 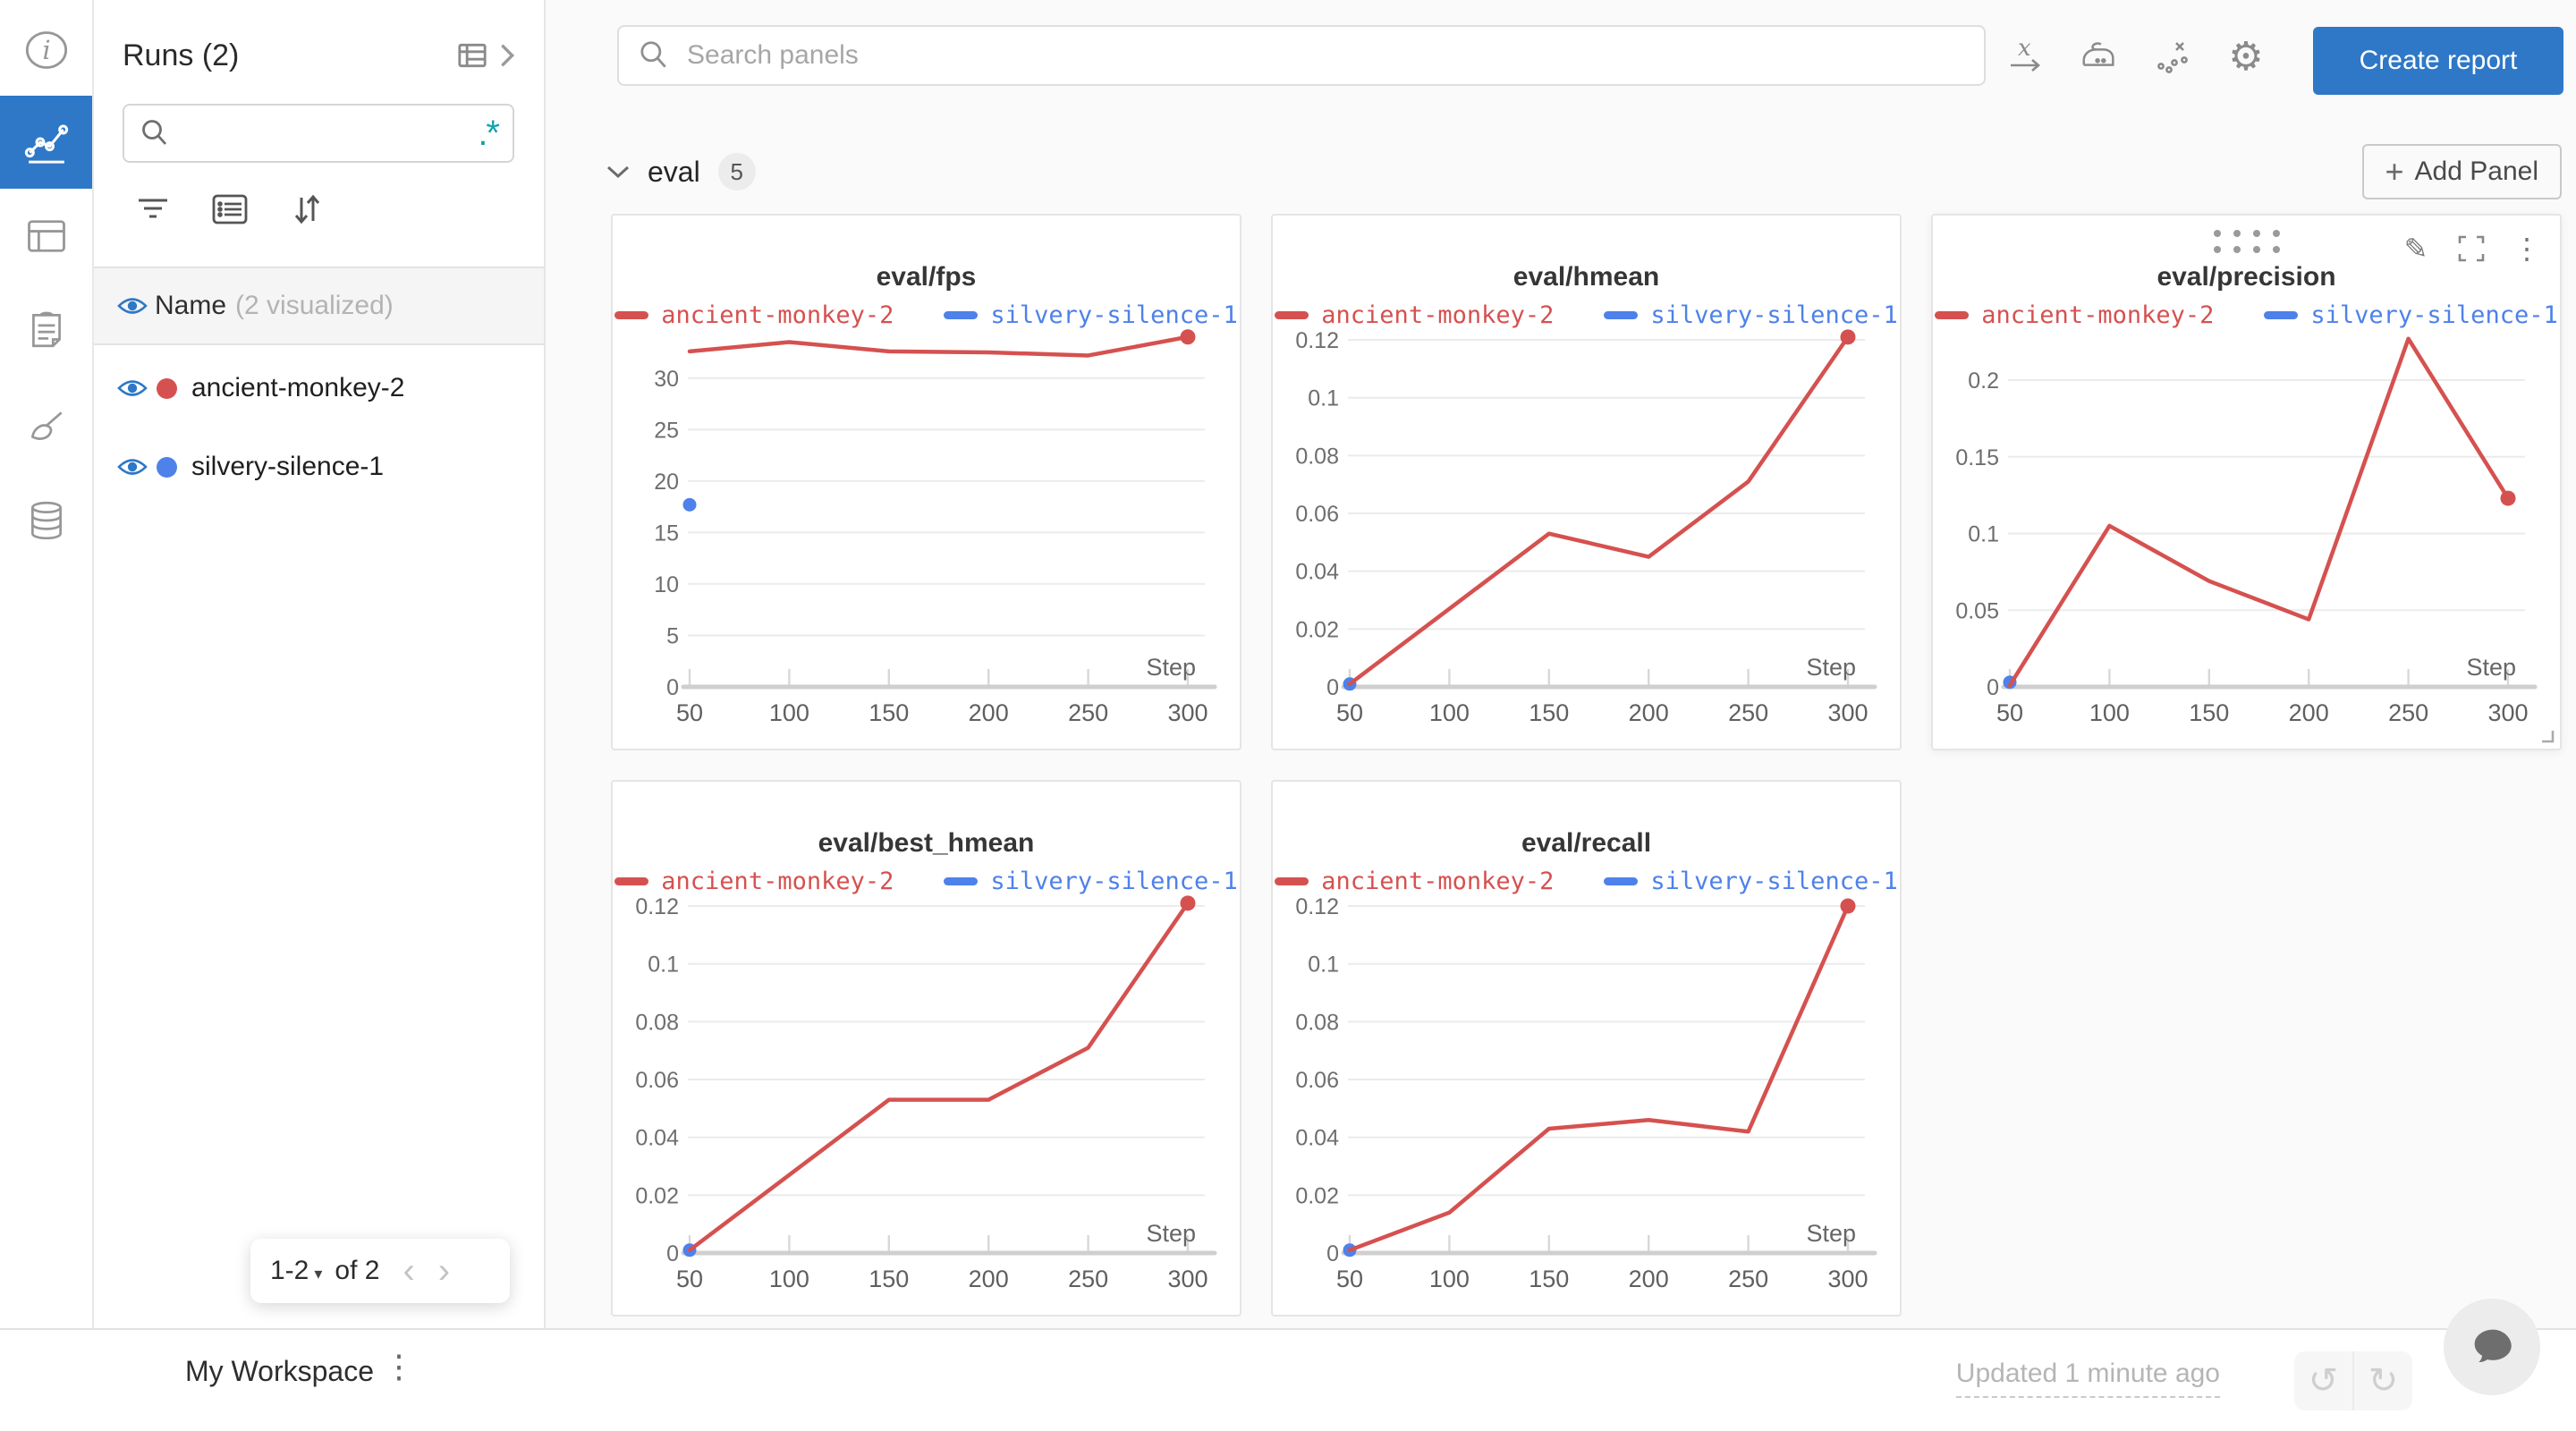 What do you see at coordinates (2438, 61) in the screenshot?
I see `create-report-button: Create report` at bounding box center [2438, 61].